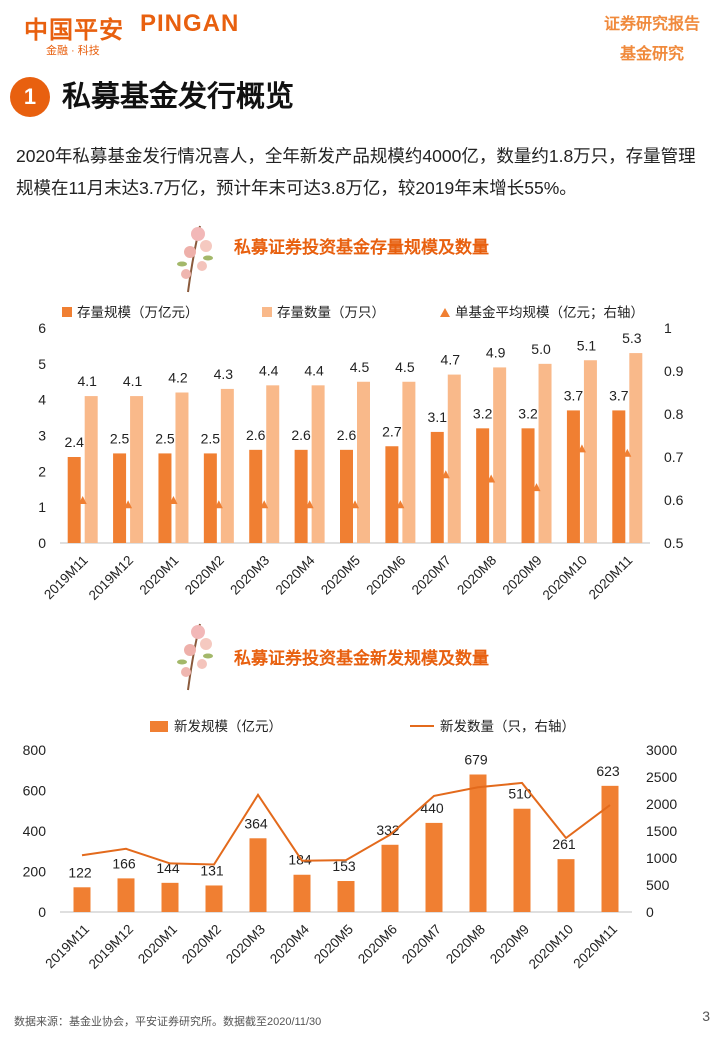 The height and width of the screenshot is (1040, 720). What do you see at coordinates (74, 442) in the screenshot?
I see `stock-scale-data-label: 2.4` at bounding box center [74, 442].